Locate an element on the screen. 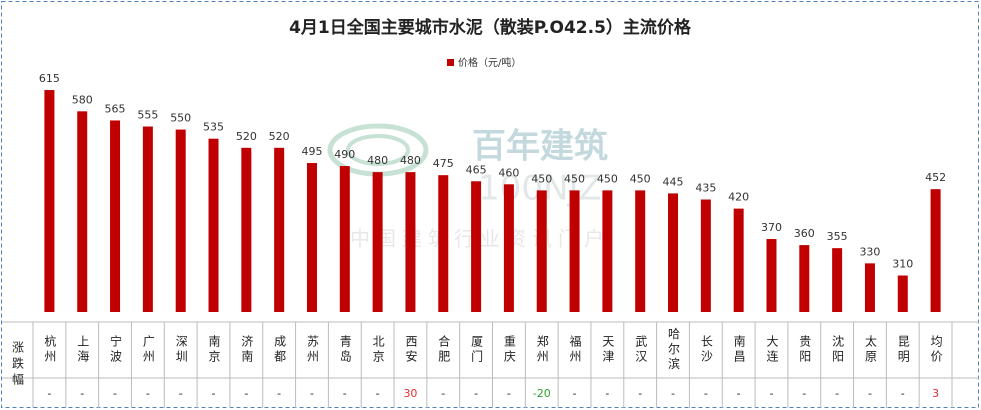  value-label: 555 is located at coordinates (147, 115).